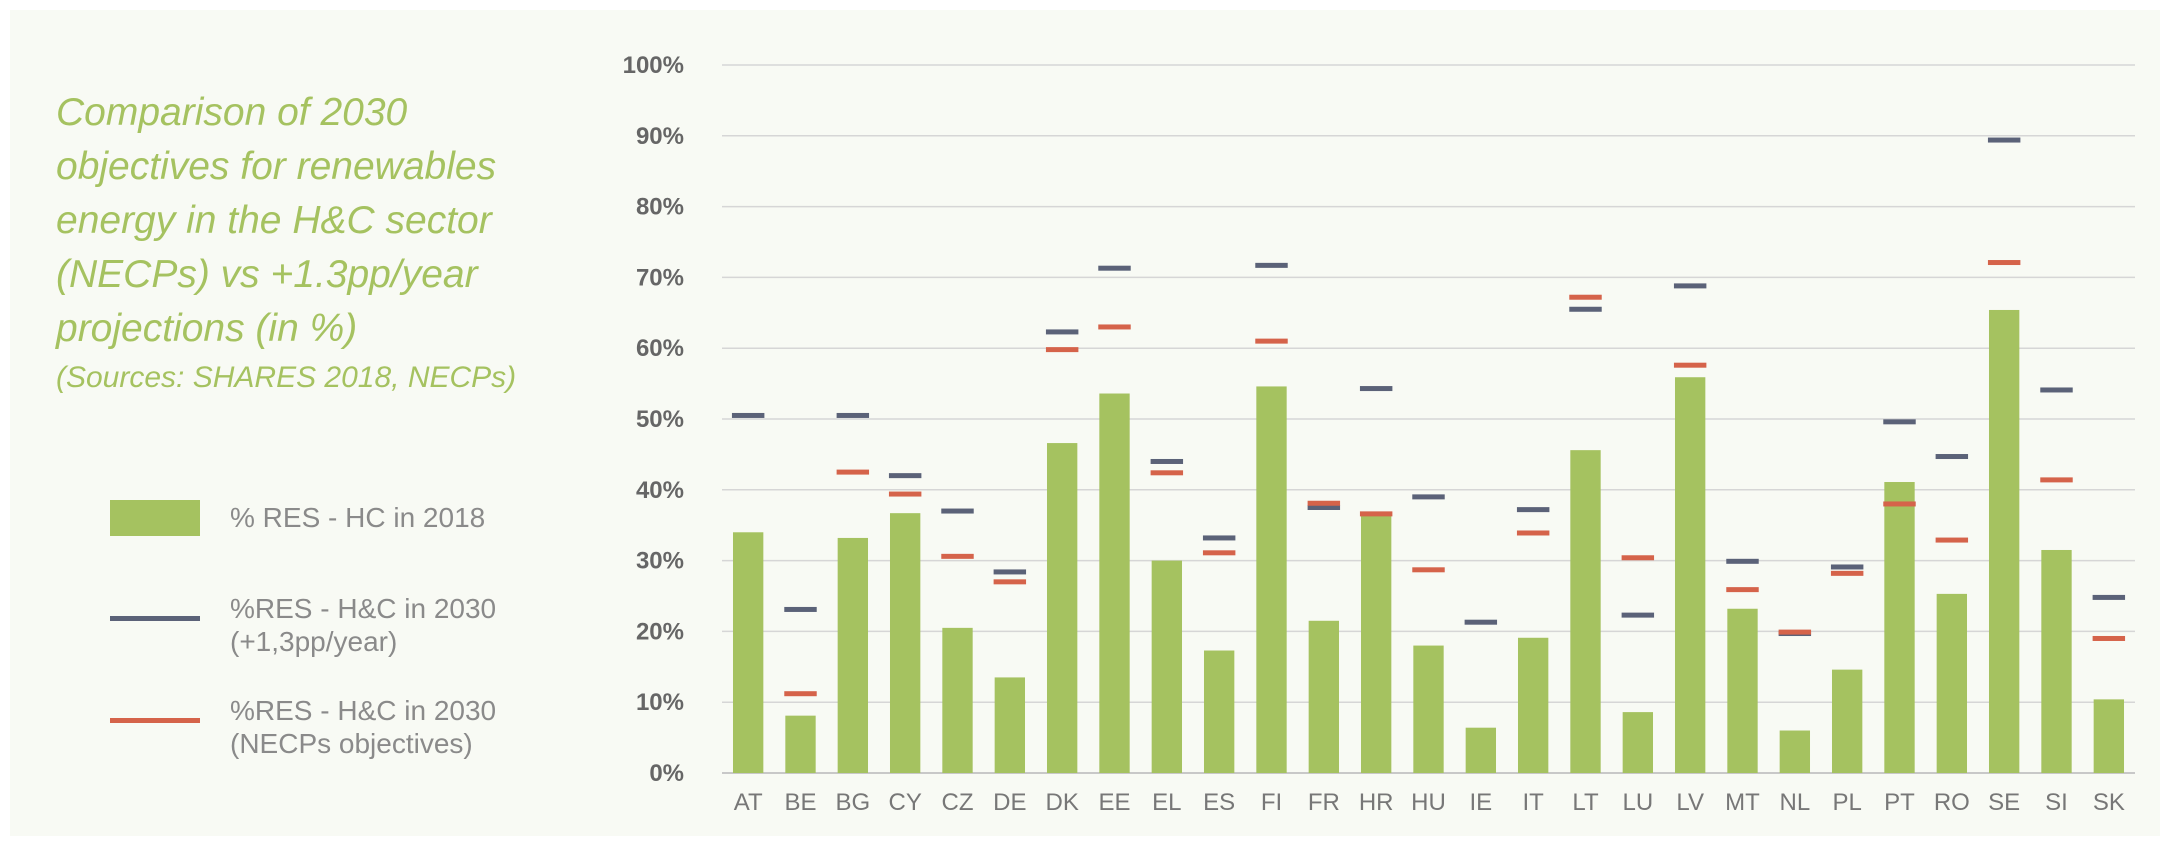 Image resolution: width=2170 pixels, height=846 pixels. What do you see at coordinates (853, 415) in the screenshot?
I see `projection-marker-bg` at bounding box center [853, 415].